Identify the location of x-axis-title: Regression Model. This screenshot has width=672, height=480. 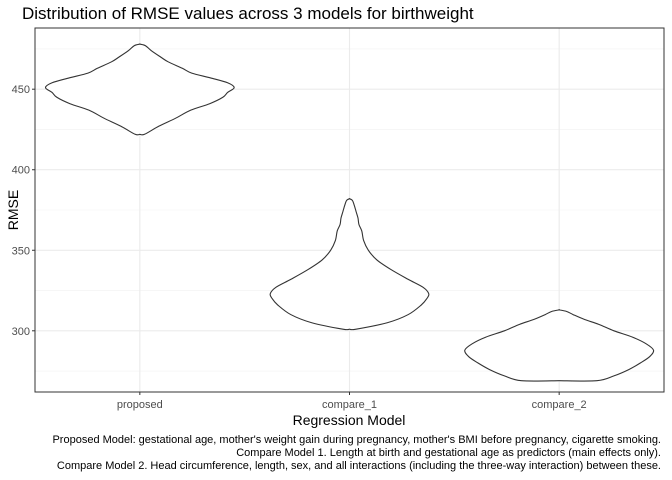
(349, 420).